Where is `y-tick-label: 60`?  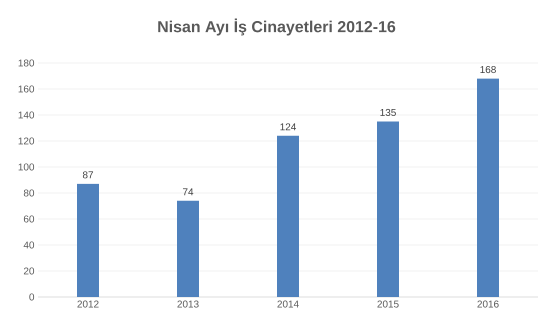
y-tick-label: 60 is located at coordinates (29, 219).